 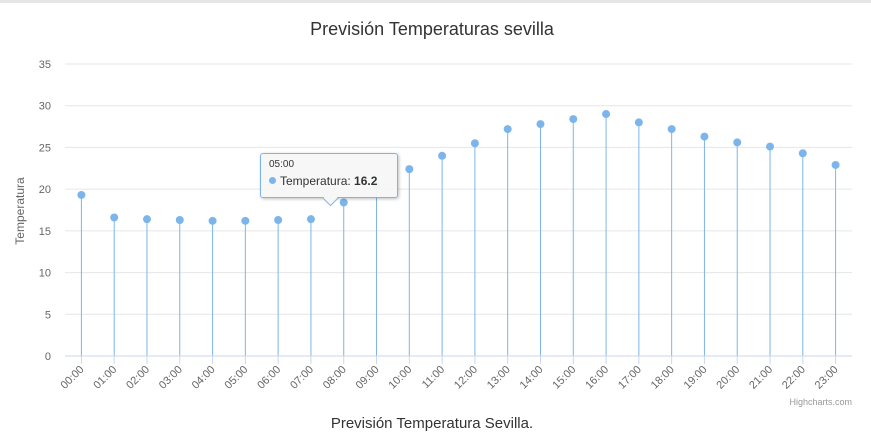 I want to click on x-tick-label: 10:00, so click(x=400, y=378).